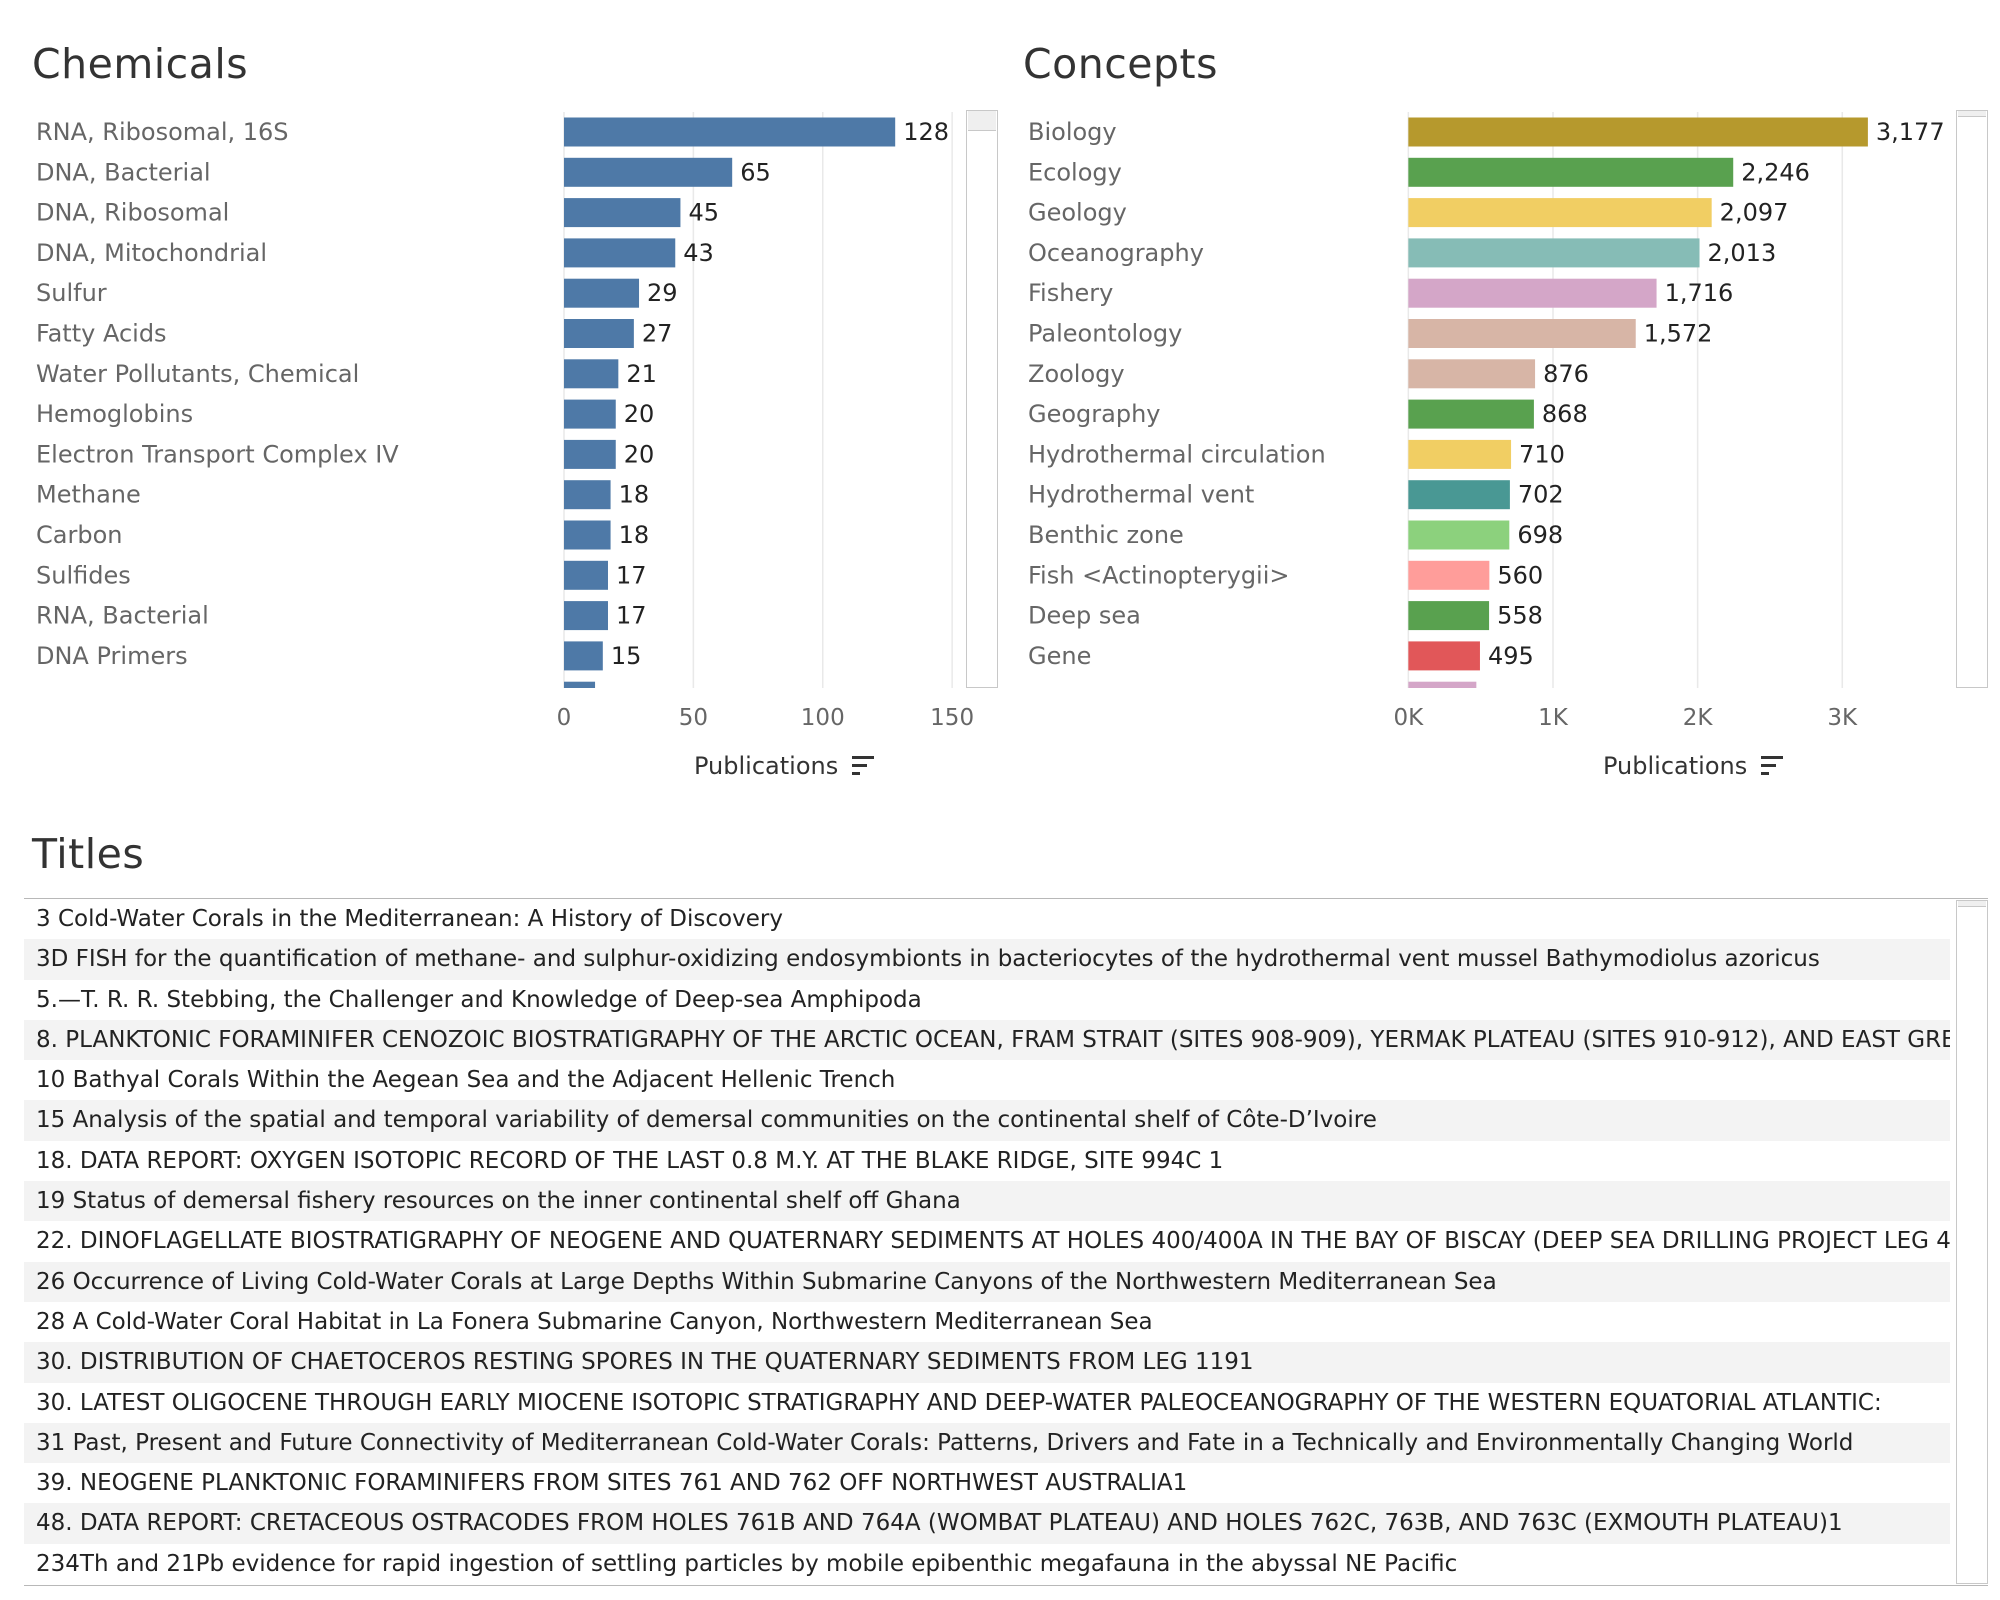 This screenshot has height=1600, width=2000. What do you see at coordinates (1566, 374) in the screenshot?
I see `value-label: 876` at bounding box center [1566, 374].